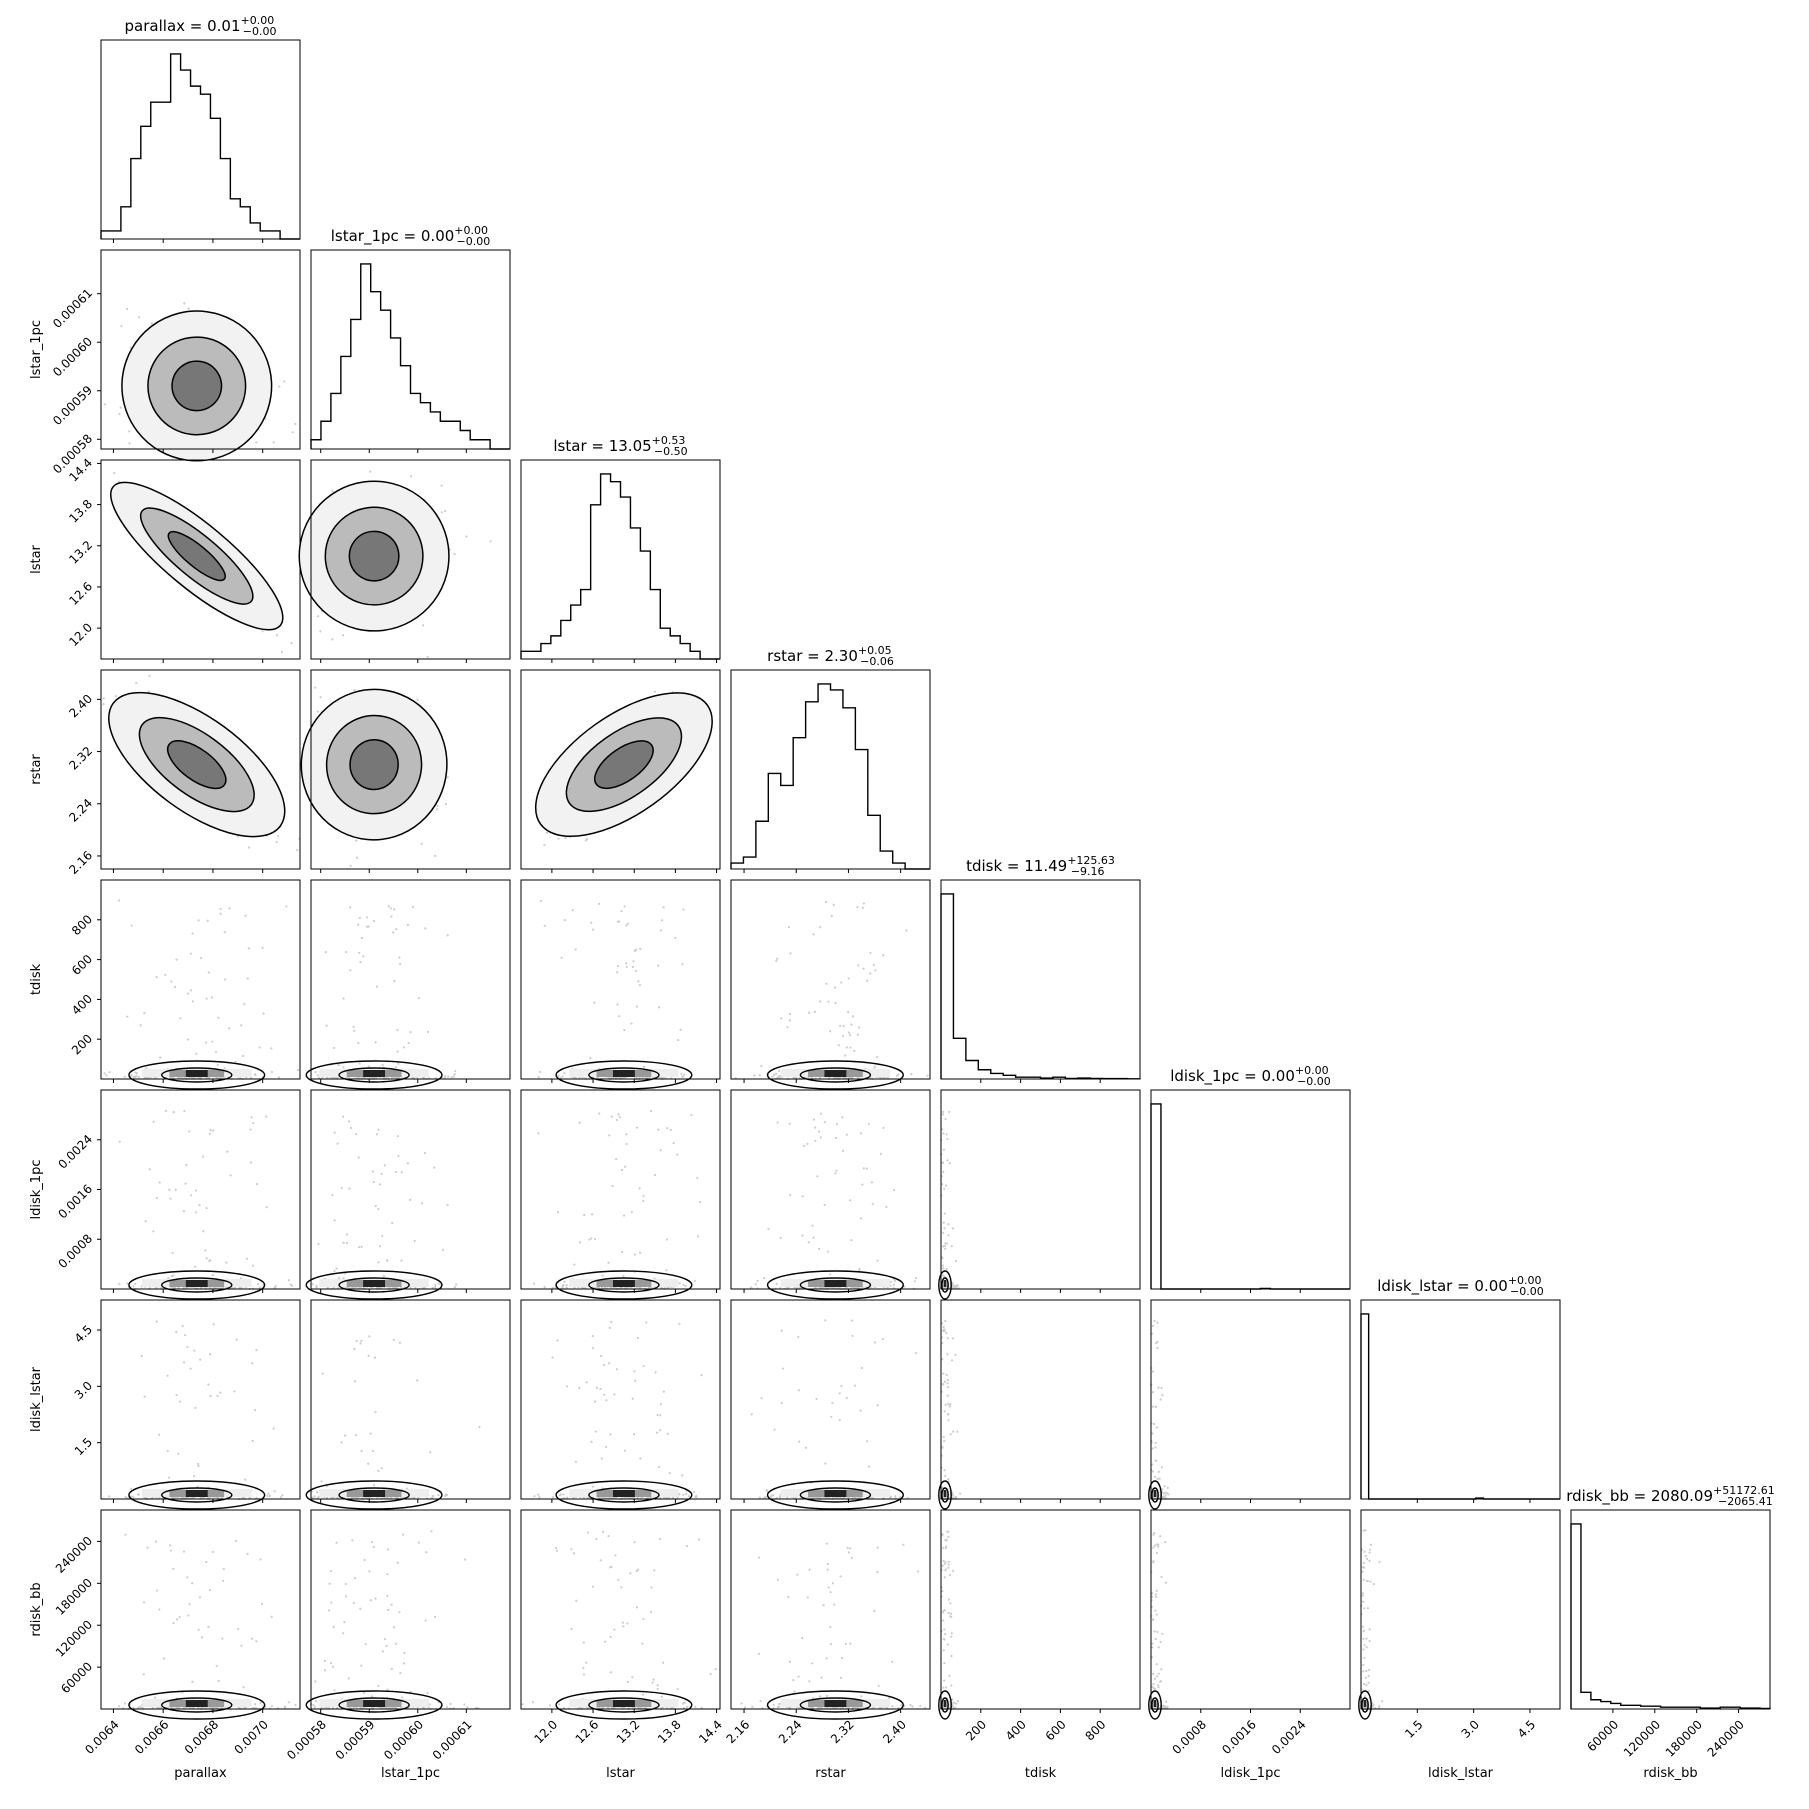 The width and height of the screenshot is (1809, 1809). I want to click on title-upper-error: +0.00, so click(258, 20).